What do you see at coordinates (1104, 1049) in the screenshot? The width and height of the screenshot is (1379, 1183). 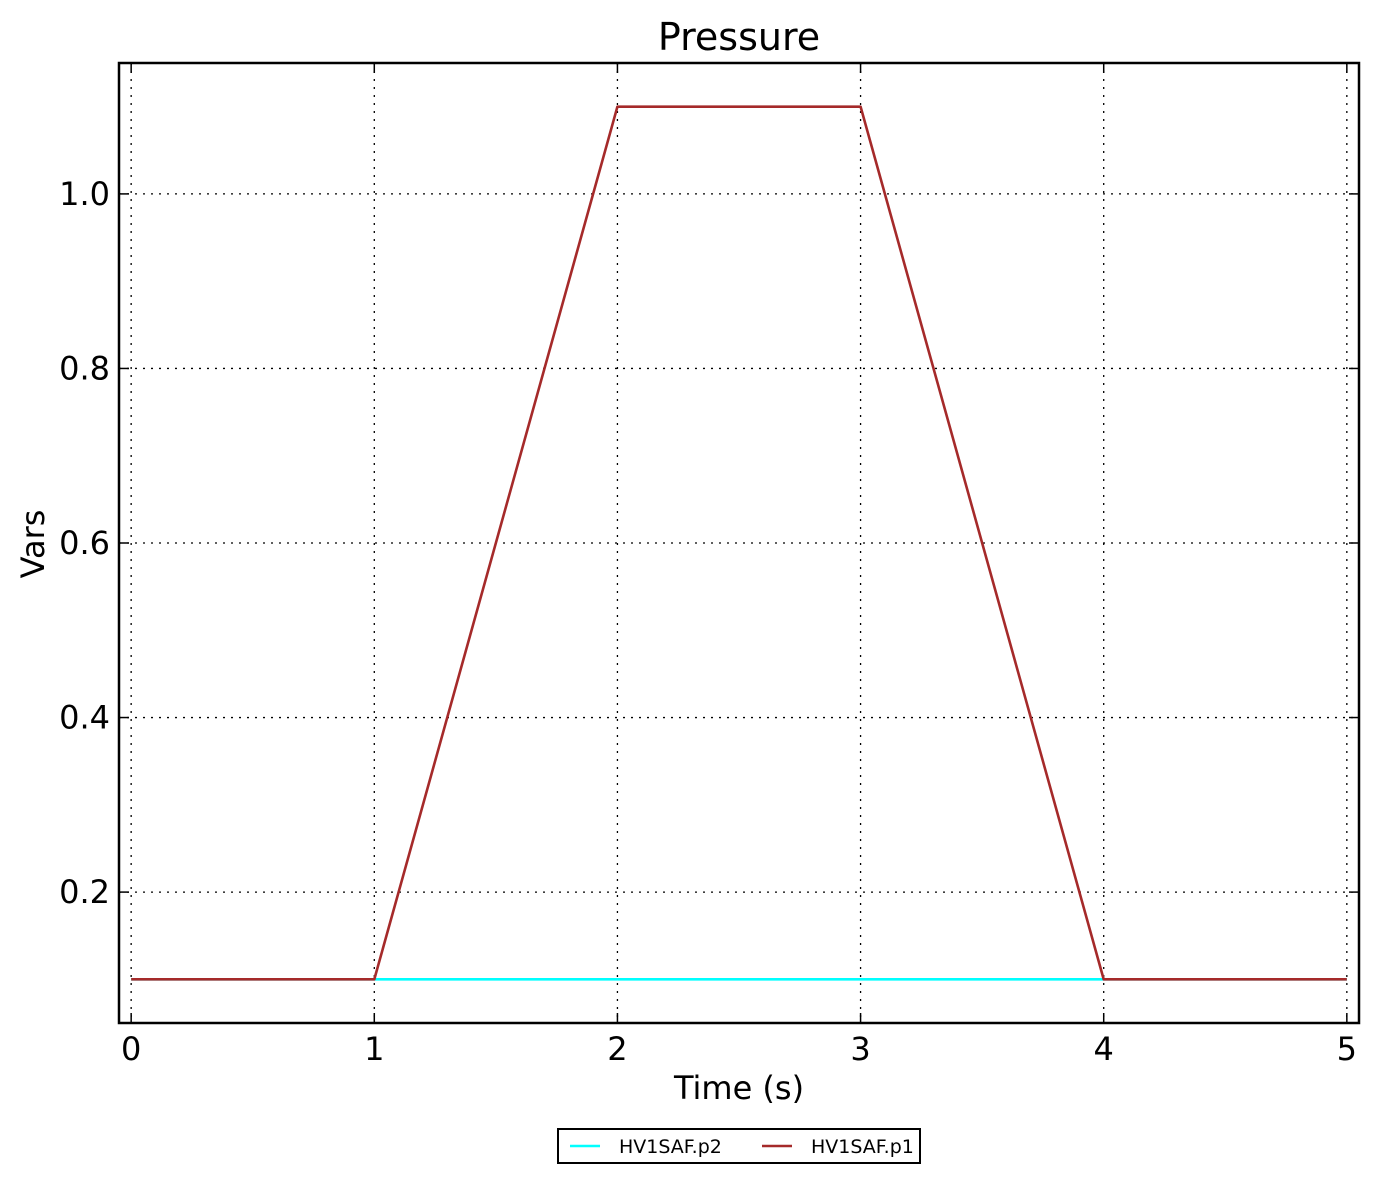 I see `x-tick-label: 4` at bounding box center [1104, 1049].